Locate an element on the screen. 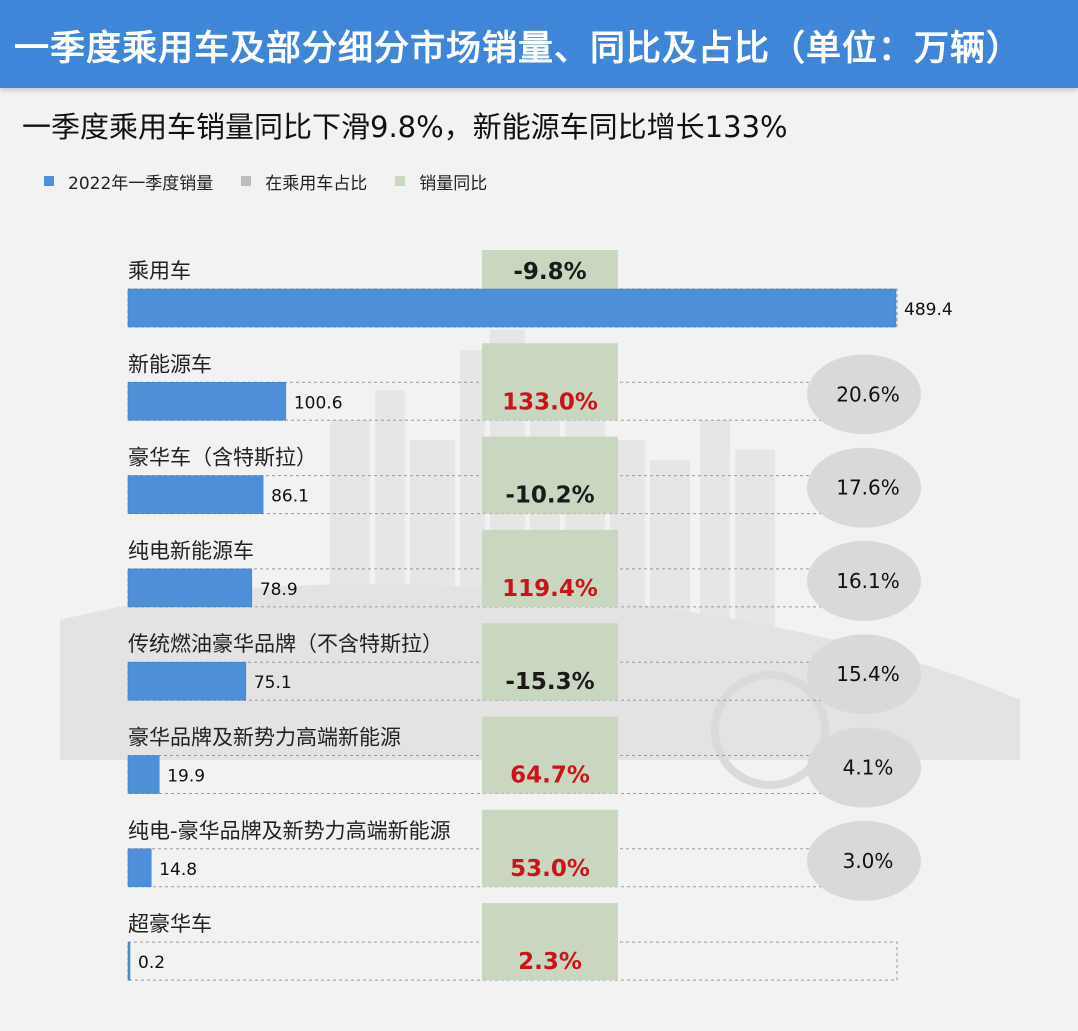  legend-item-share: 在乘用车占比 is located at coordinates (304, 181).